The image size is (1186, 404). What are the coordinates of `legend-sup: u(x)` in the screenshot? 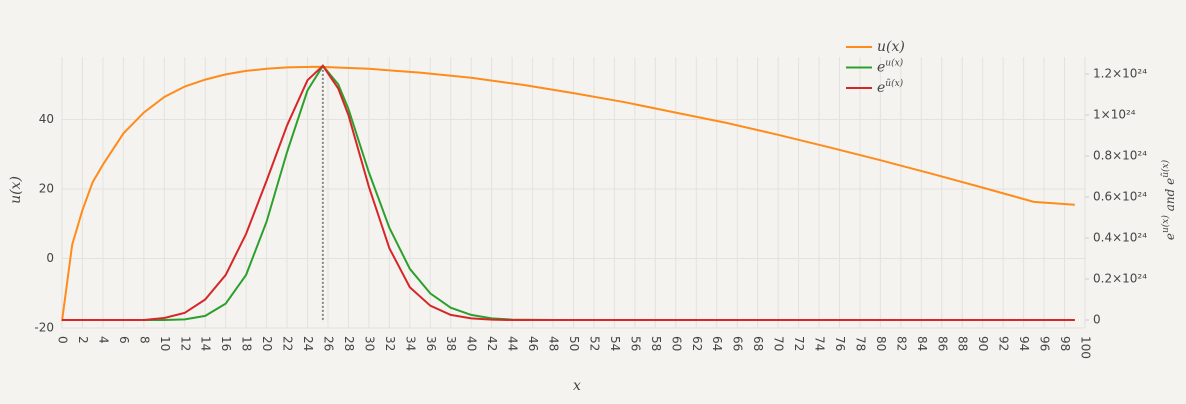 It's located at (894, 62).